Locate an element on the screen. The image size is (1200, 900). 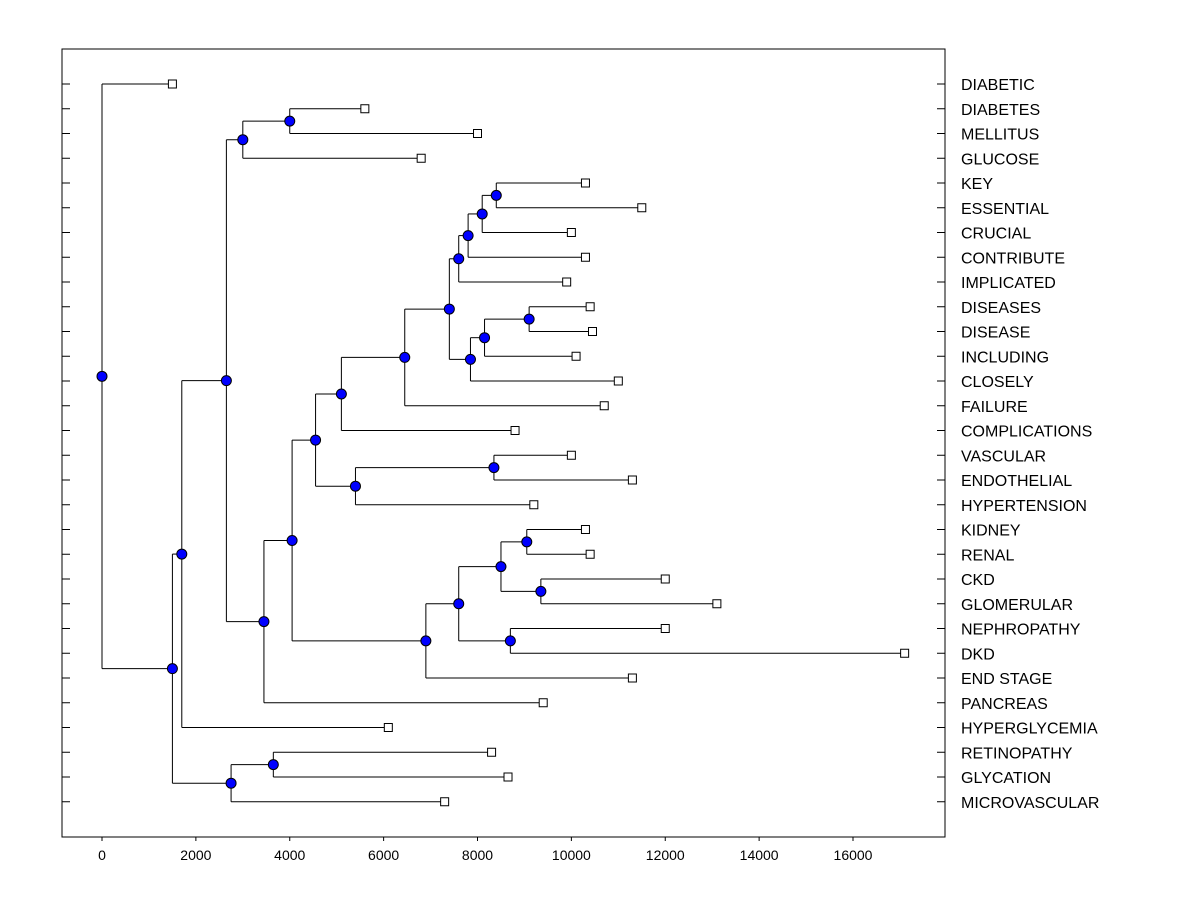
leaf-label: ENDOTHELIAL is located at coordinates (1016, 481).